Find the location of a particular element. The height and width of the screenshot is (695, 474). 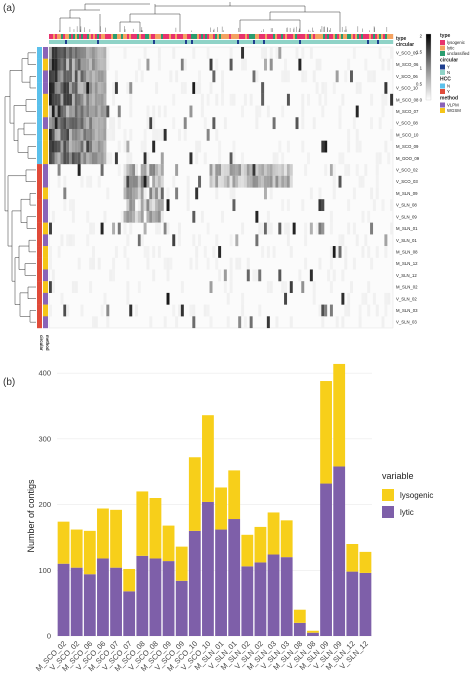

legend-item-label: lytic is located at coordinates (451, 48).